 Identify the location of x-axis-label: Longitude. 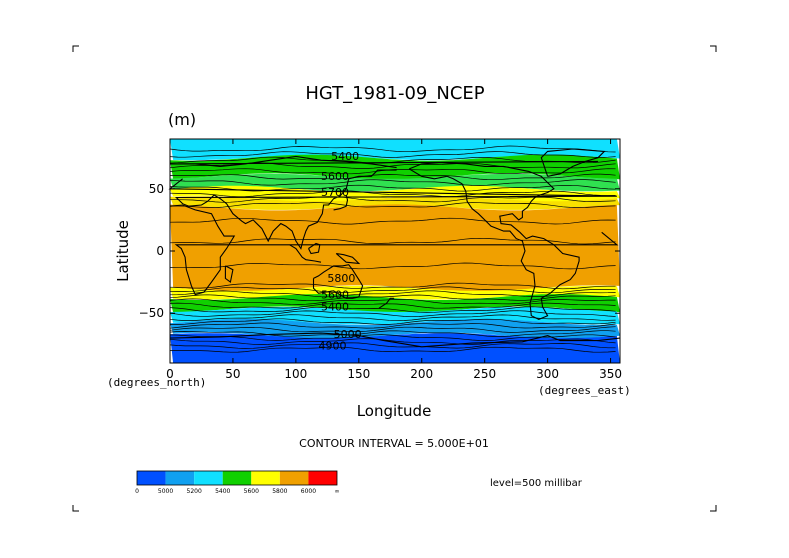
(394, 411).